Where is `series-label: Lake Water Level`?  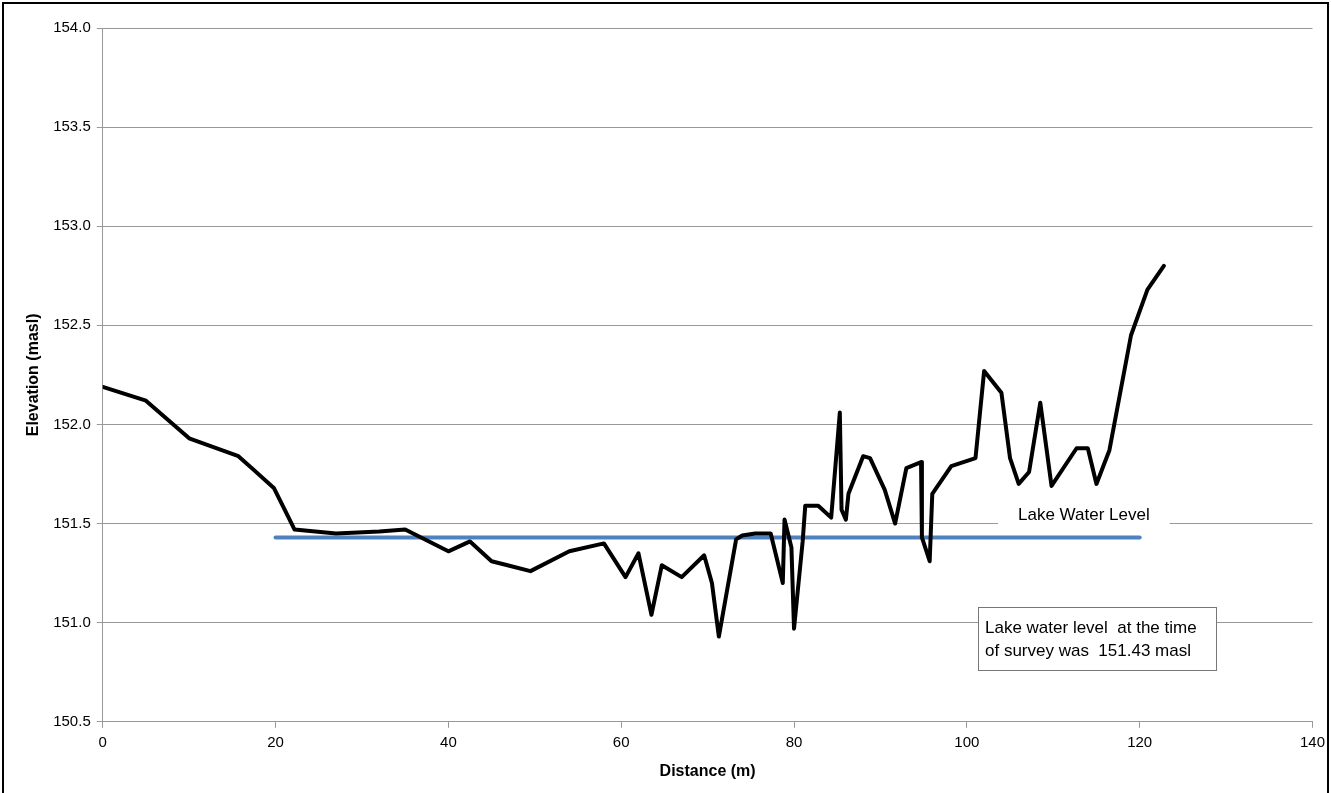
series-label: Lake Water Level is located at coordinates (1083, 515).